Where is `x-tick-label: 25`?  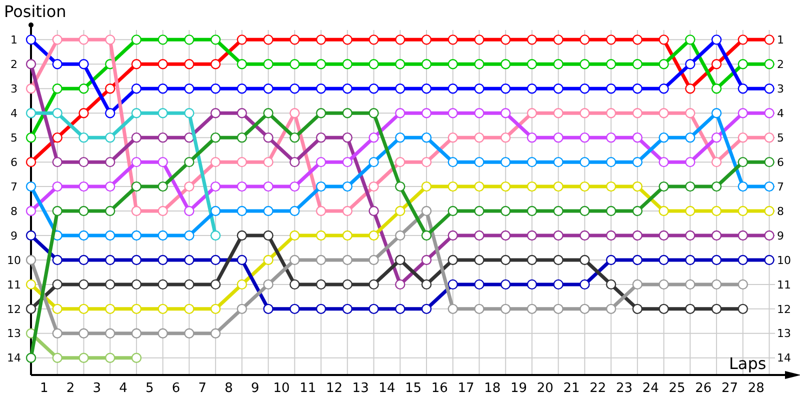 x-tick-label: 25 is located at coordinates (677, 388).